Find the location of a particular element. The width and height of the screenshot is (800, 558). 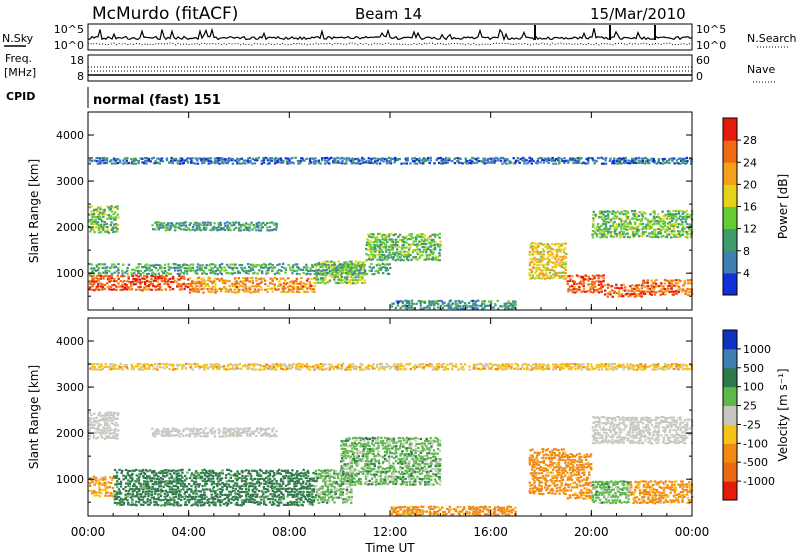

nsearch-trace is located at coordinates (390, 44).